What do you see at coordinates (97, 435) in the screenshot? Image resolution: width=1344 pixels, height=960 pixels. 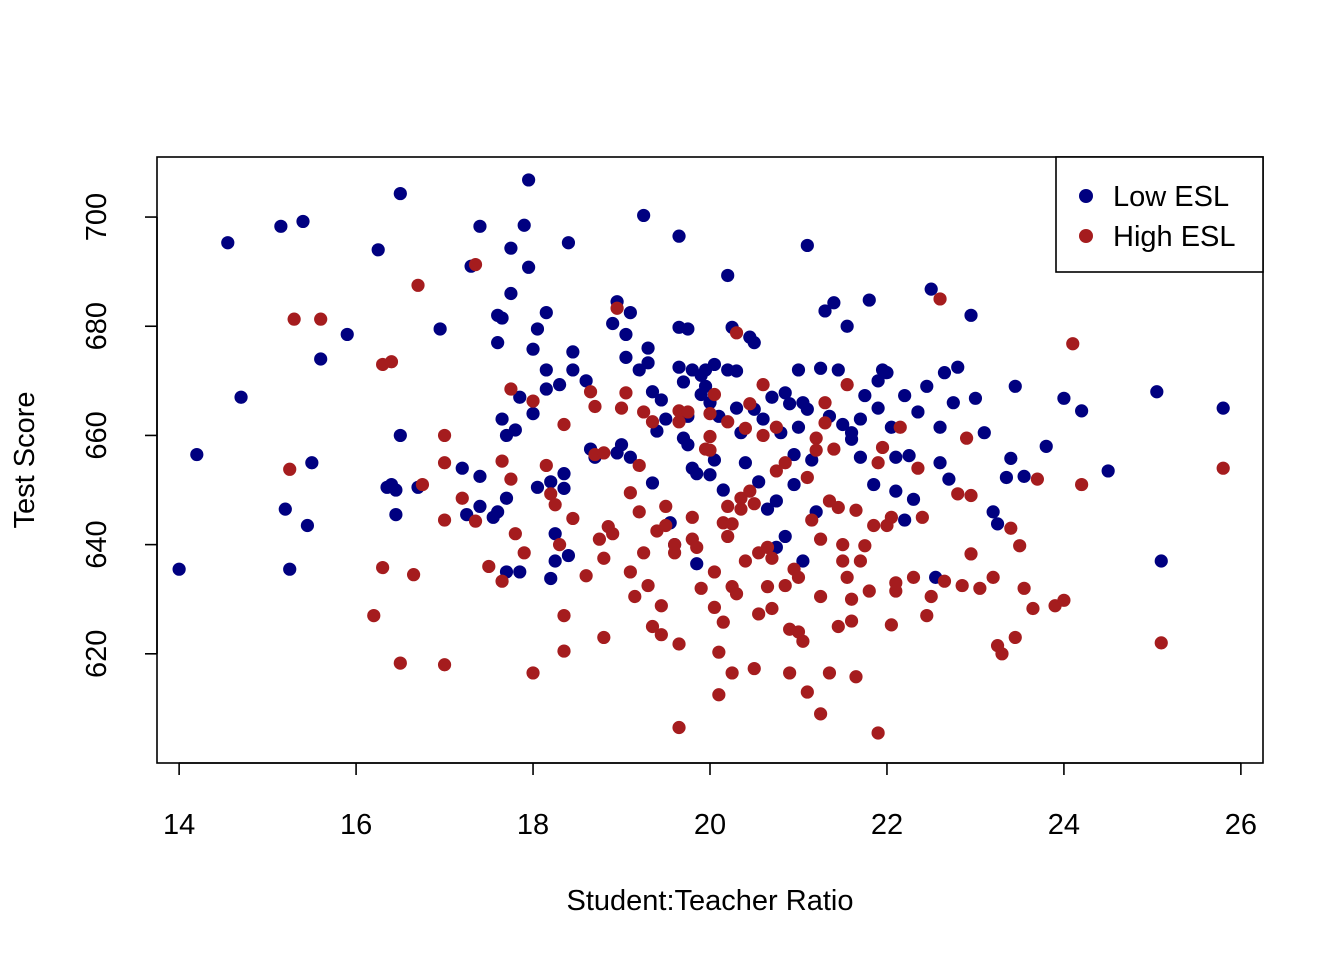 I see `y-tick-label: 660` at bounding box center [97, 435].